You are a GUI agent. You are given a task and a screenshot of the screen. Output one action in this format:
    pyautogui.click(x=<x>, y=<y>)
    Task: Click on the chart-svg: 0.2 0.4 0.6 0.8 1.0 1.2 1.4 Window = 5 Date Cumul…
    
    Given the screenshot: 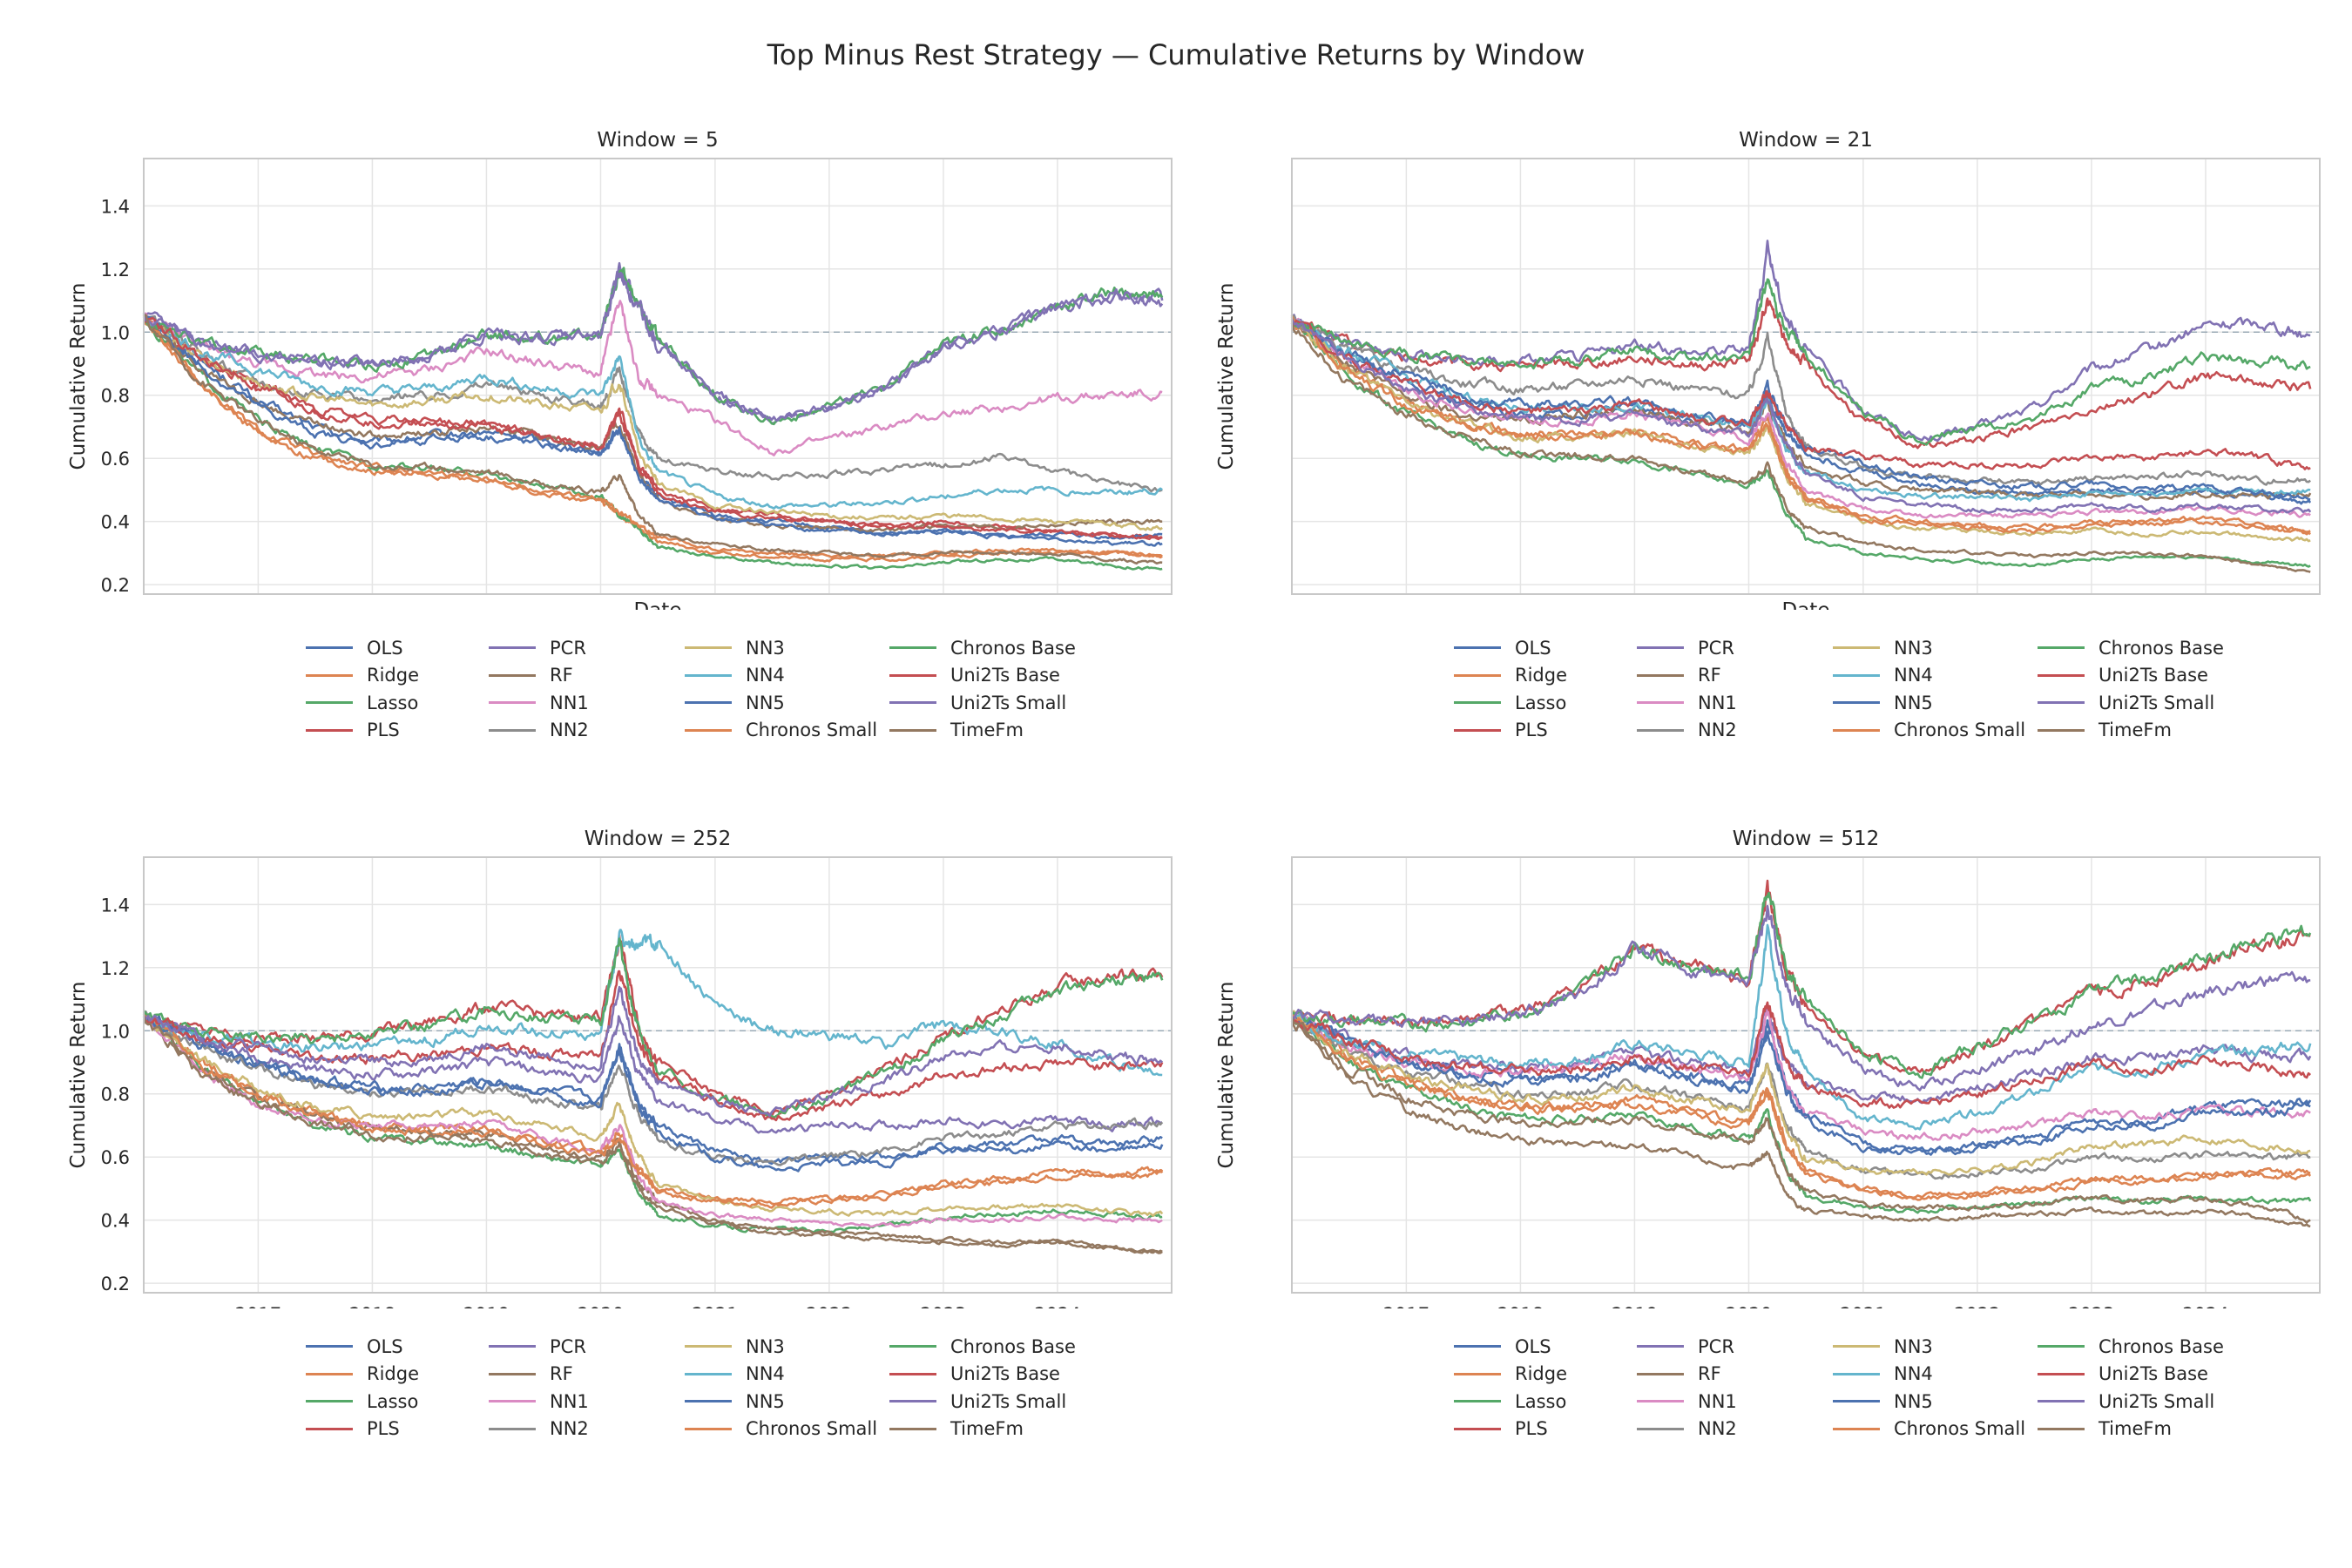 What is the action you would take?
    pyautogui.click(x=620, y=369)
    